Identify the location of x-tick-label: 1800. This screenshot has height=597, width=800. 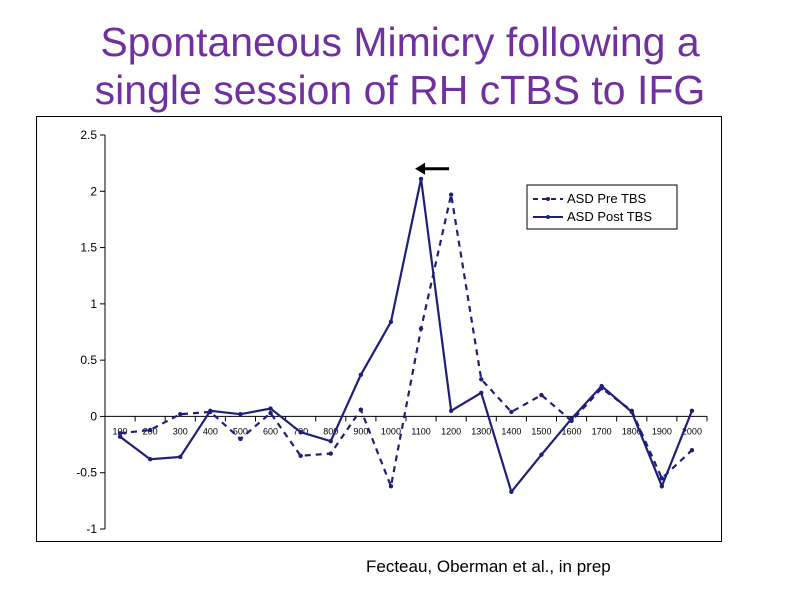
(632, 431).